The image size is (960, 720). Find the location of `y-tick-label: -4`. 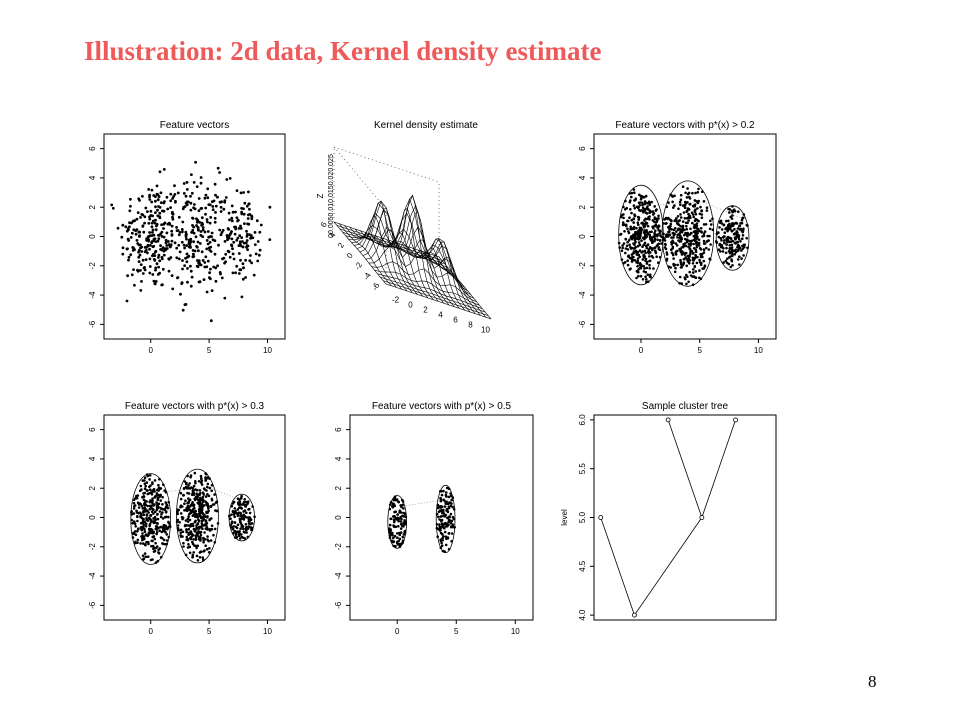

y-tick-label: -4 is located at coordinates (338, 576).